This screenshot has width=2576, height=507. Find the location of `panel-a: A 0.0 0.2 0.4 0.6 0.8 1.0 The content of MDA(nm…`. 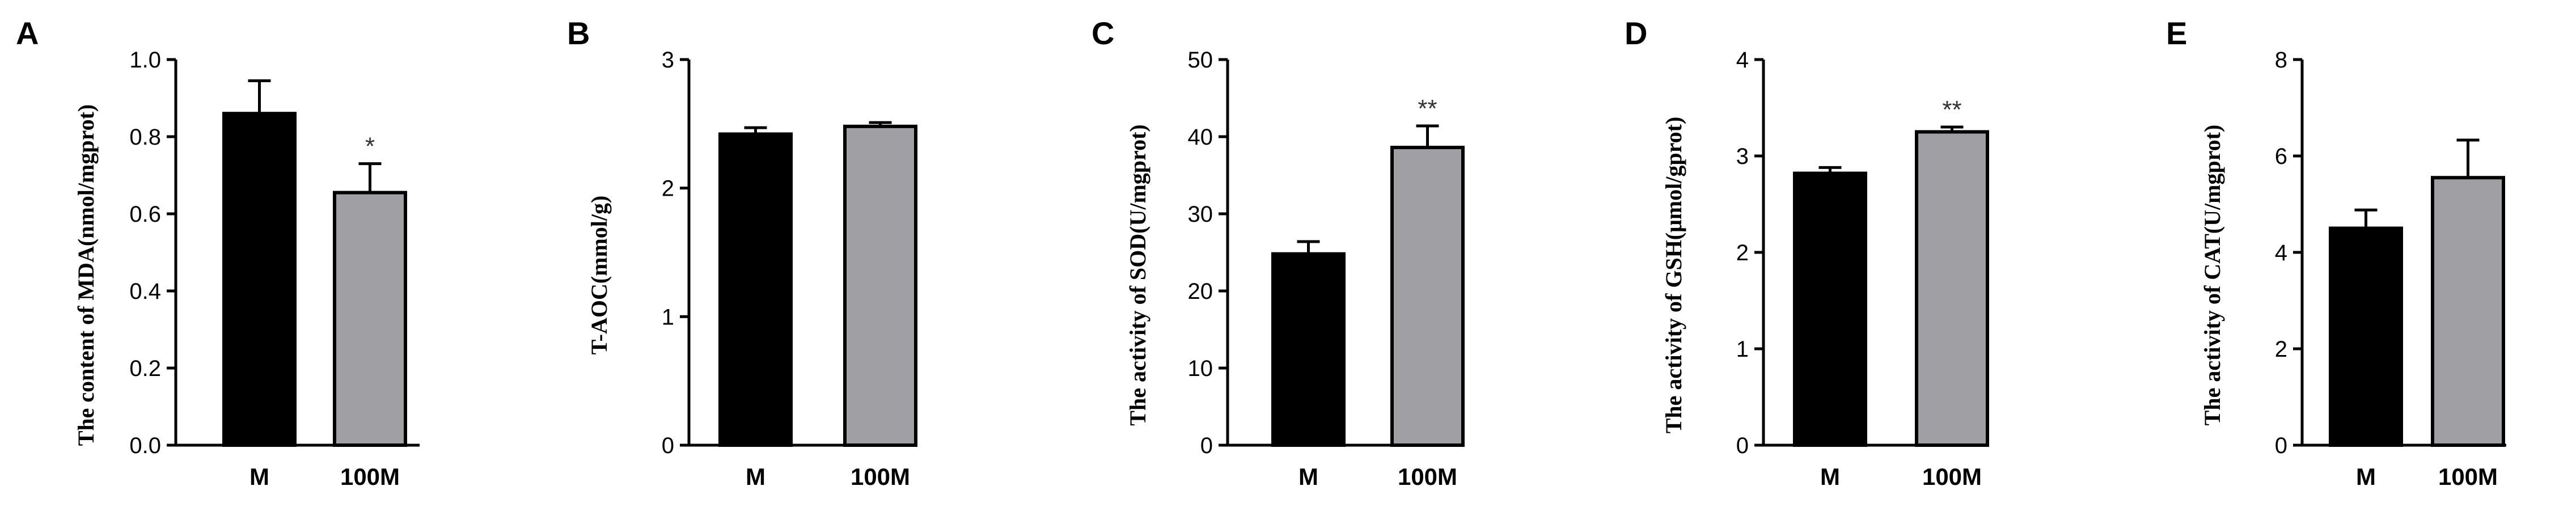

panel-a: A 0.0 0.2 0.4 0.6 0.8 1.0 The content of MDA(nm… is located at coordinates (218, 252).